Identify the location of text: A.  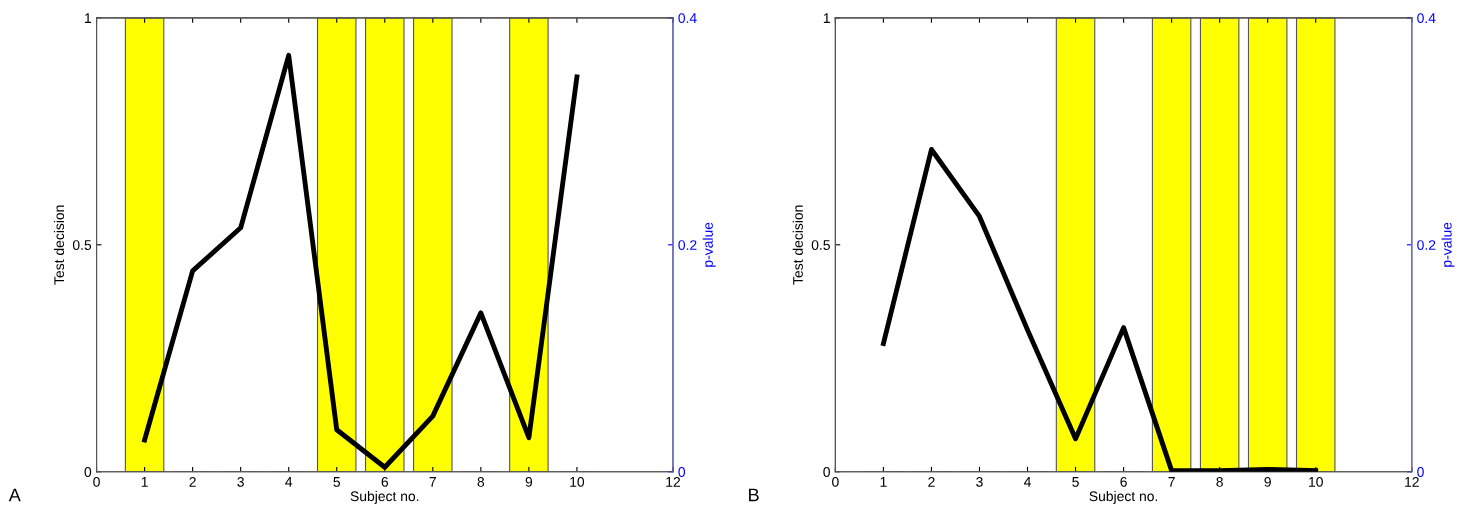
(14, 495).